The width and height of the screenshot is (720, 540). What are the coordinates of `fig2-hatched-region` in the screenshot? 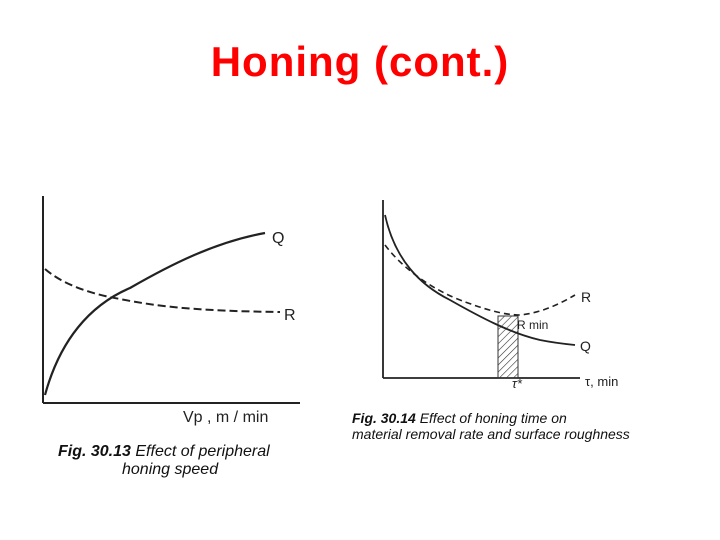 It's located at (508, 347).